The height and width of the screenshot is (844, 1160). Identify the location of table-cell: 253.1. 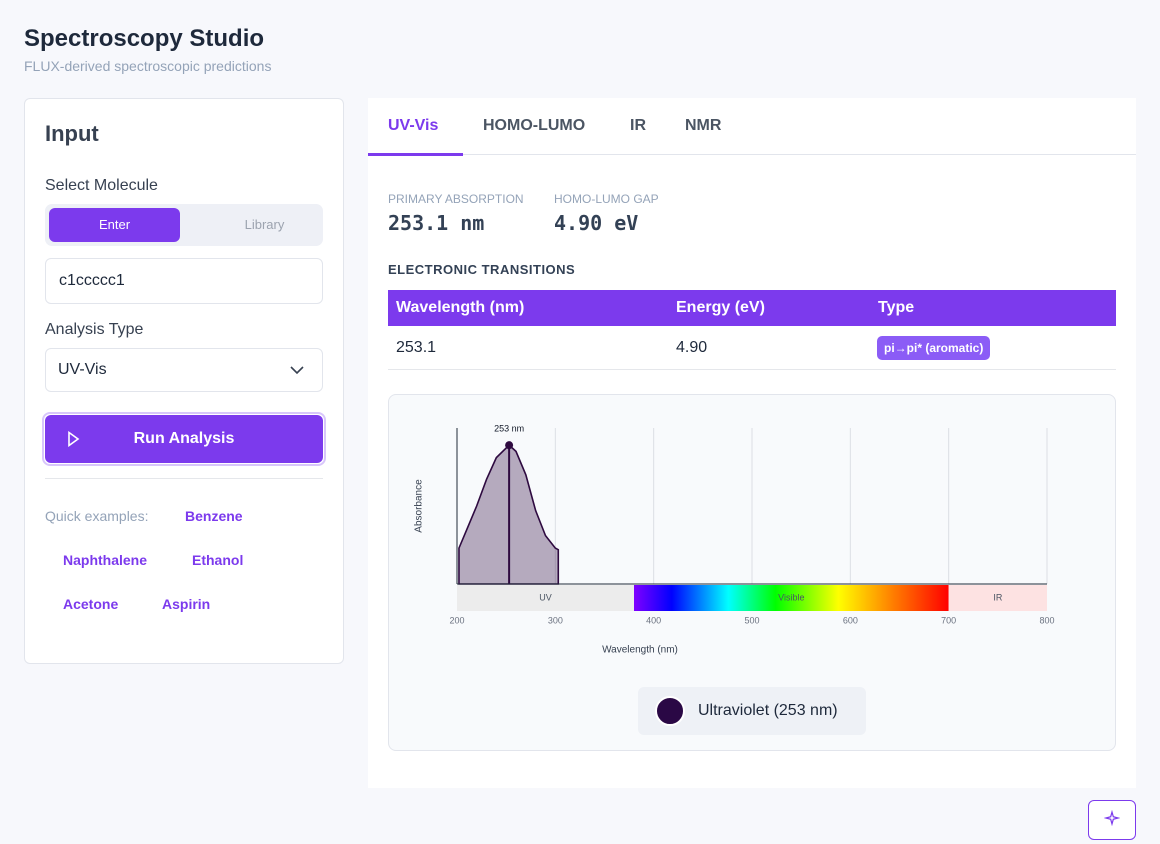
(416, 347).